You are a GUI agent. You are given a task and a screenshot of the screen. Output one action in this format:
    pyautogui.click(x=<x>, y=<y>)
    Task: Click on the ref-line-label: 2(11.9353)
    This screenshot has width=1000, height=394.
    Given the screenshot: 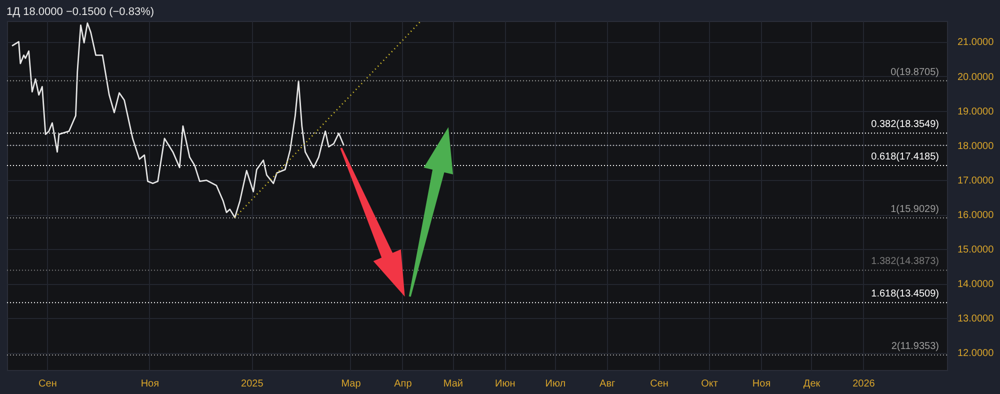 What is the action you would take?
    pyautogui.click(x=915, y=346)
    